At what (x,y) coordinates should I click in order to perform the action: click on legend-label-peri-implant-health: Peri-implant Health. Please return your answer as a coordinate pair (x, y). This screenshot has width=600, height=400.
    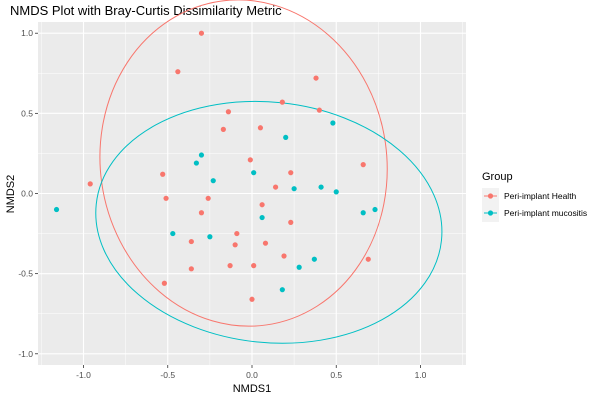
    Looking at the image, I should click on (540, 196).